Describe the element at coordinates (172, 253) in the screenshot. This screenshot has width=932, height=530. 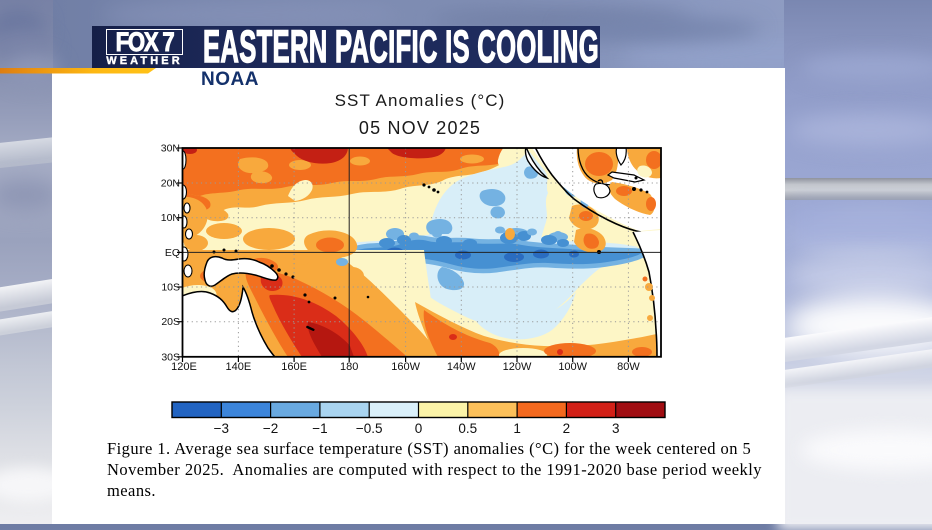
I see `svg-text: EQ` at that location.